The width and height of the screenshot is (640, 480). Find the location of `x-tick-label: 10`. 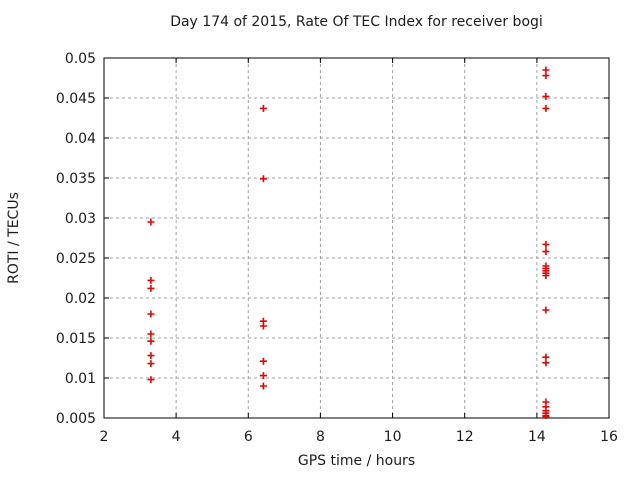

x-tick-label: 10 is located at coordinates (393, 437).